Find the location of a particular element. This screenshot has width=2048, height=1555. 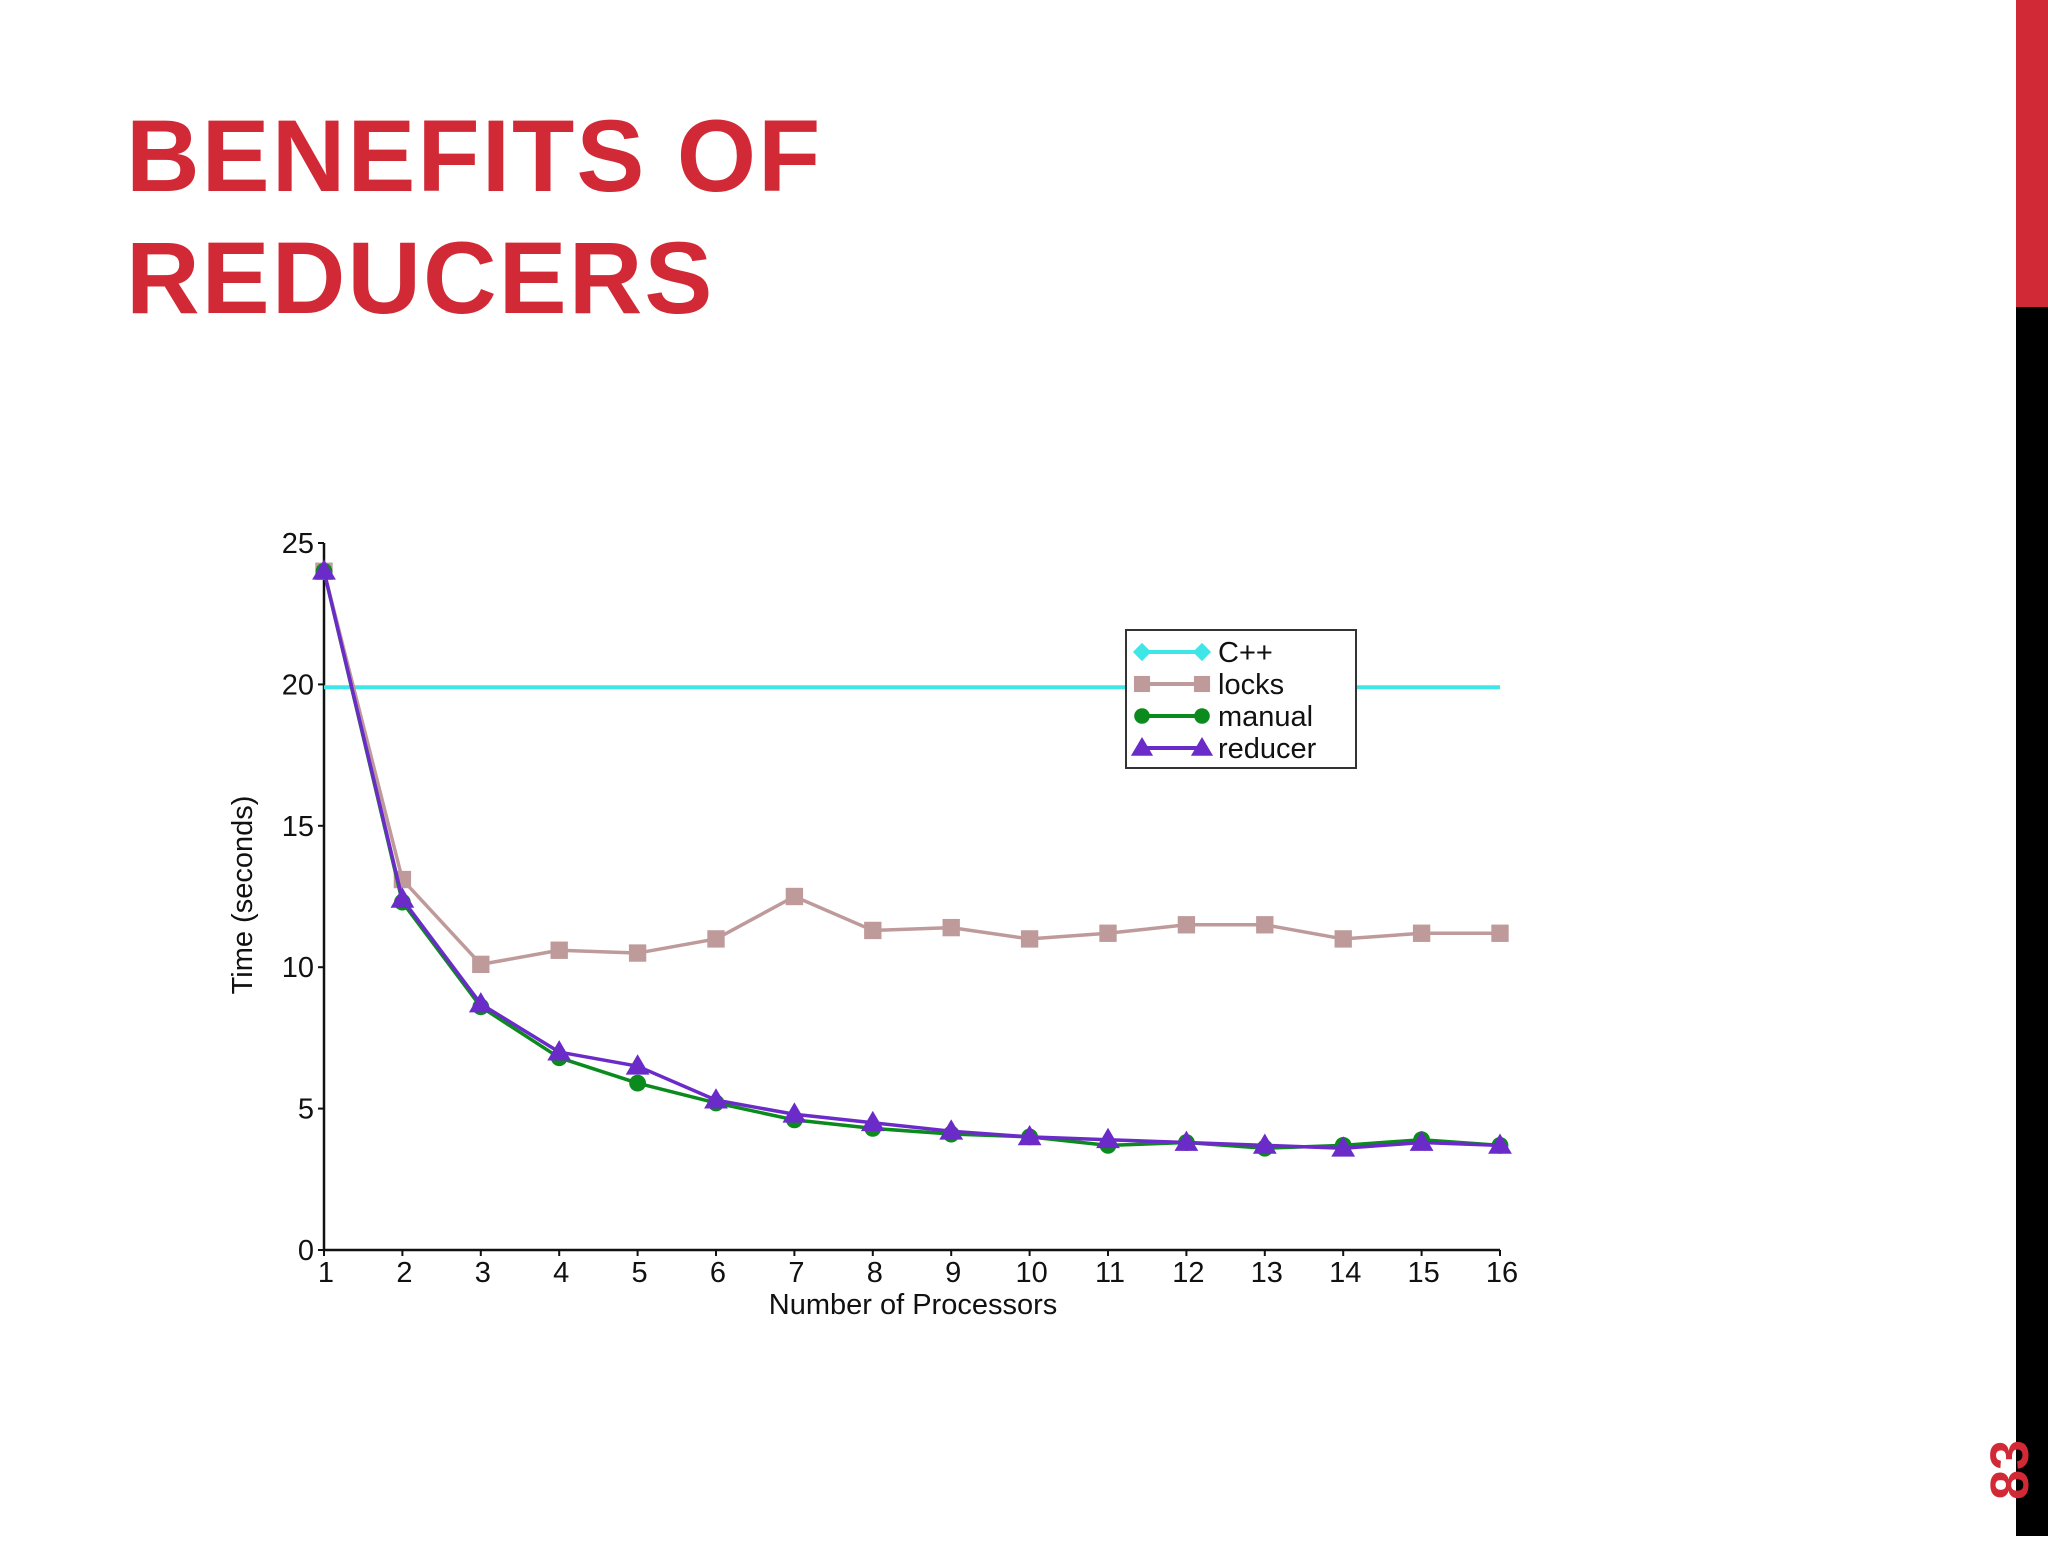

x-tick-label: 14 is located at coordinates (1345, 1273).